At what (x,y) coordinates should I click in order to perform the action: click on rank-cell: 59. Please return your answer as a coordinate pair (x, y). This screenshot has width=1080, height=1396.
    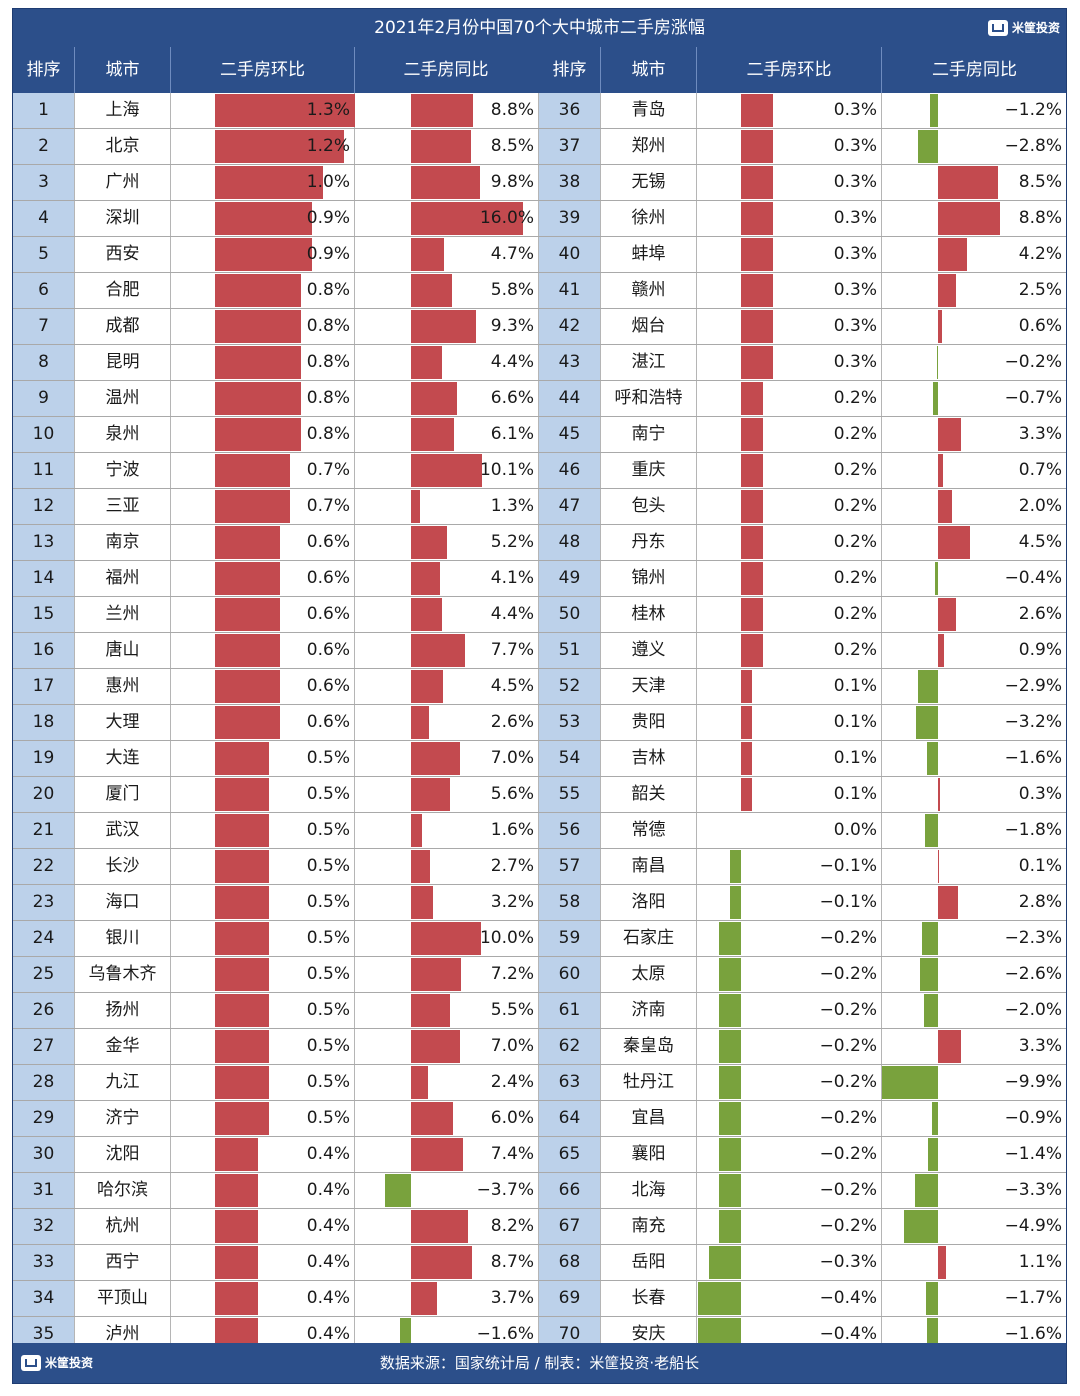
    Looking at the image, I should click on (570, 938).